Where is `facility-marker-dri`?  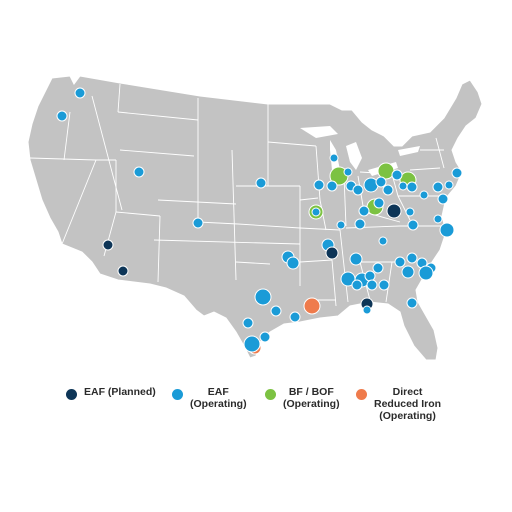 facility-marker-dri is located at coordinates (312, 306).